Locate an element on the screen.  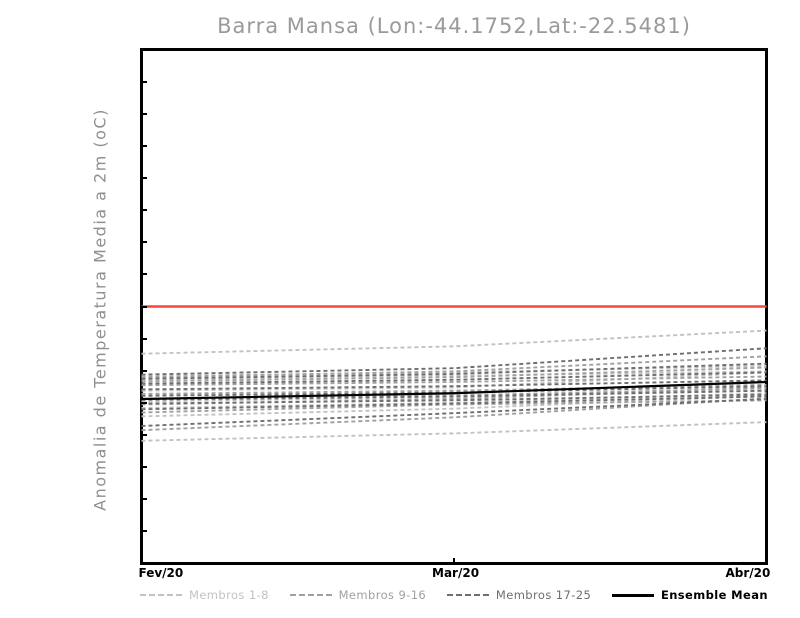
legend-item: Ensemble Mean is located at coordinates (689, 595).